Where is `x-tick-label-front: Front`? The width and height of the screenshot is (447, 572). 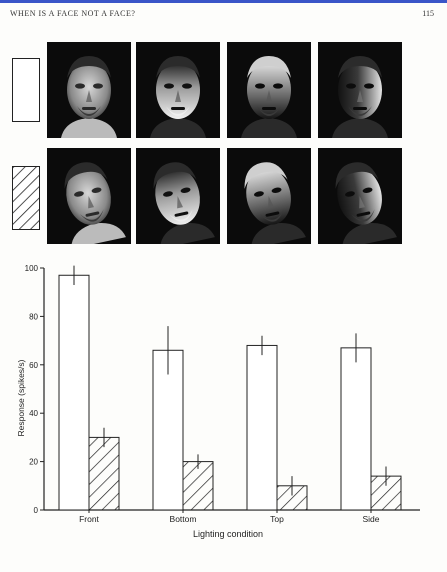
x-tick-label-front: Front is located at coordinates (89, 519).